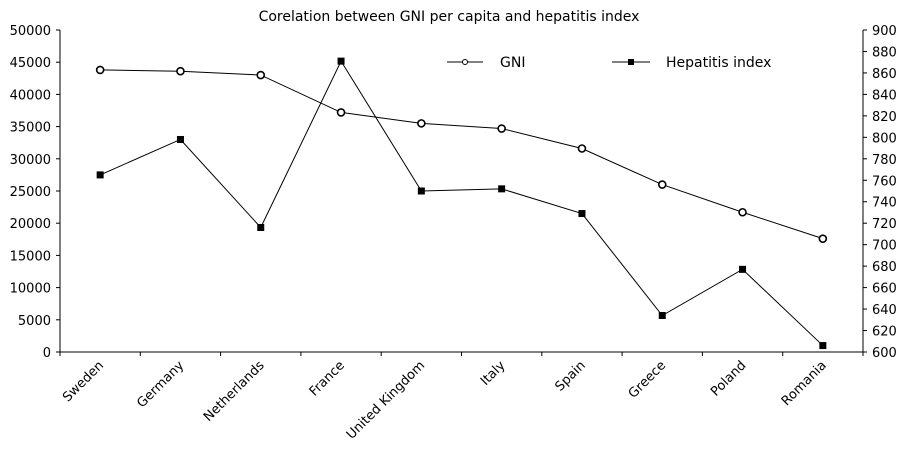  What do you see at coordinates (884, 224) in the screenshot?
I see `right-tick-label: 720` at bounding box center [884, 224].